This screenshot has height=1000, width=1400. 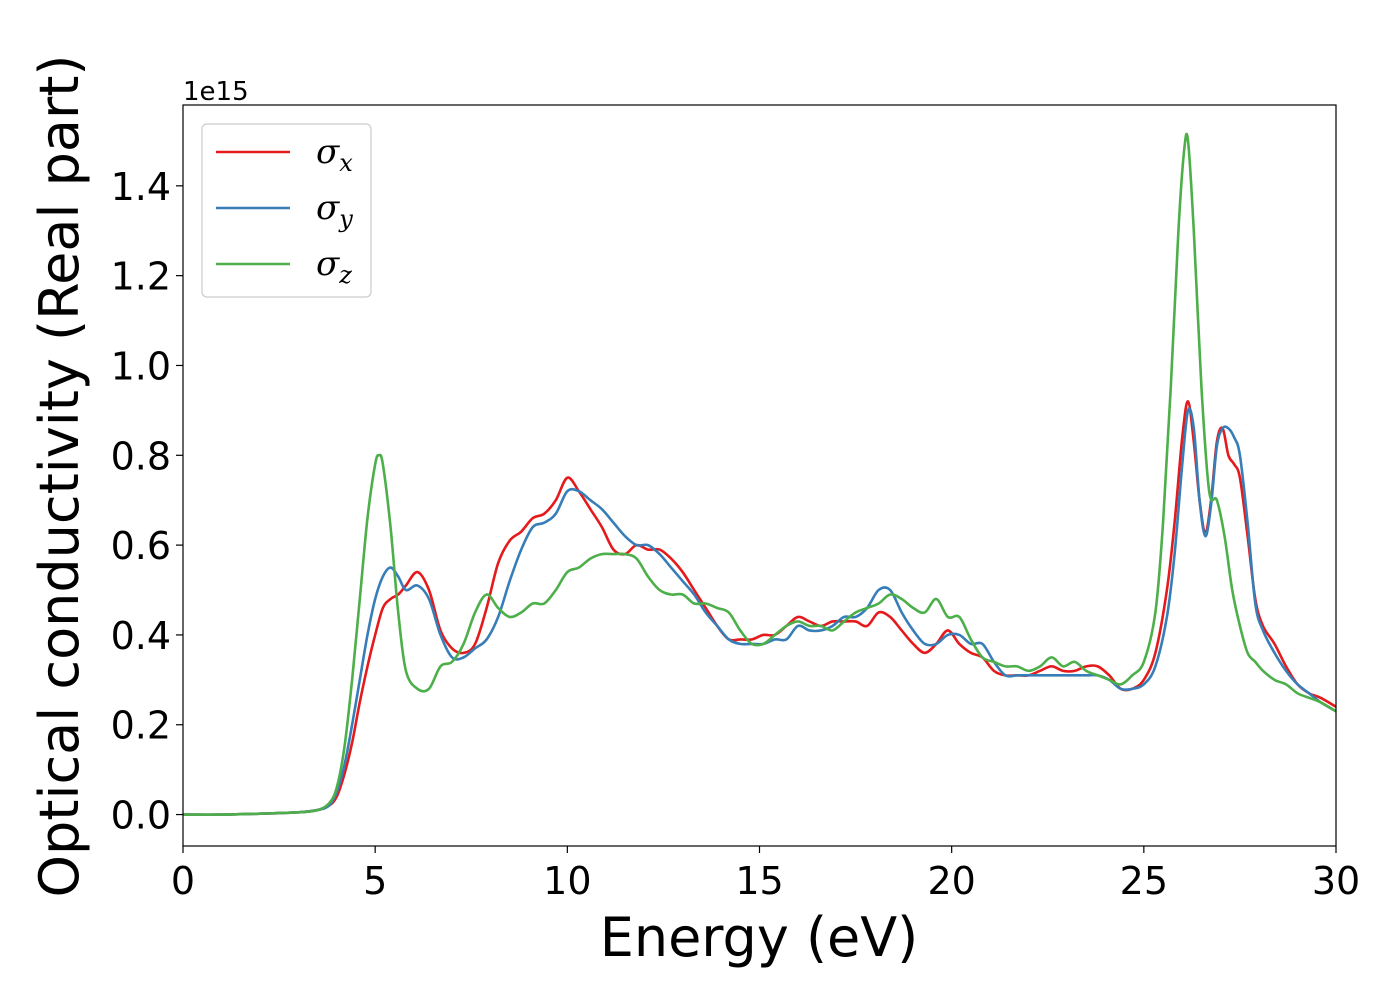 What do you see at coordinates (346, 163) in the screenshot?
I see `legend-subscript: x` at bounding box center [346, 163].